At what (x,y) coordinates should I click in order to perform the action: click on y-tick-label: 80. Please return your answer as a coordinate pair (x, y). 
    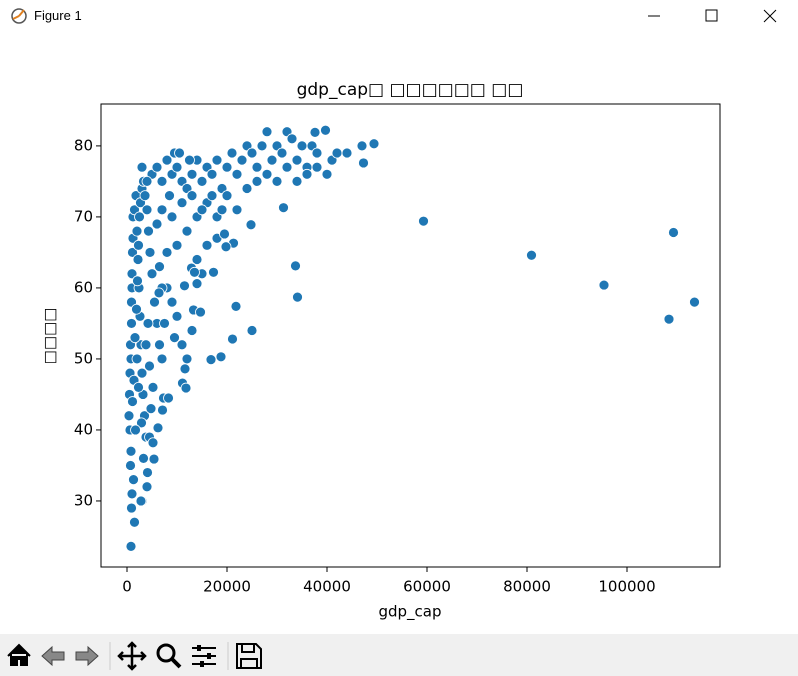
    Looking at the image, I should click on (83, 145).